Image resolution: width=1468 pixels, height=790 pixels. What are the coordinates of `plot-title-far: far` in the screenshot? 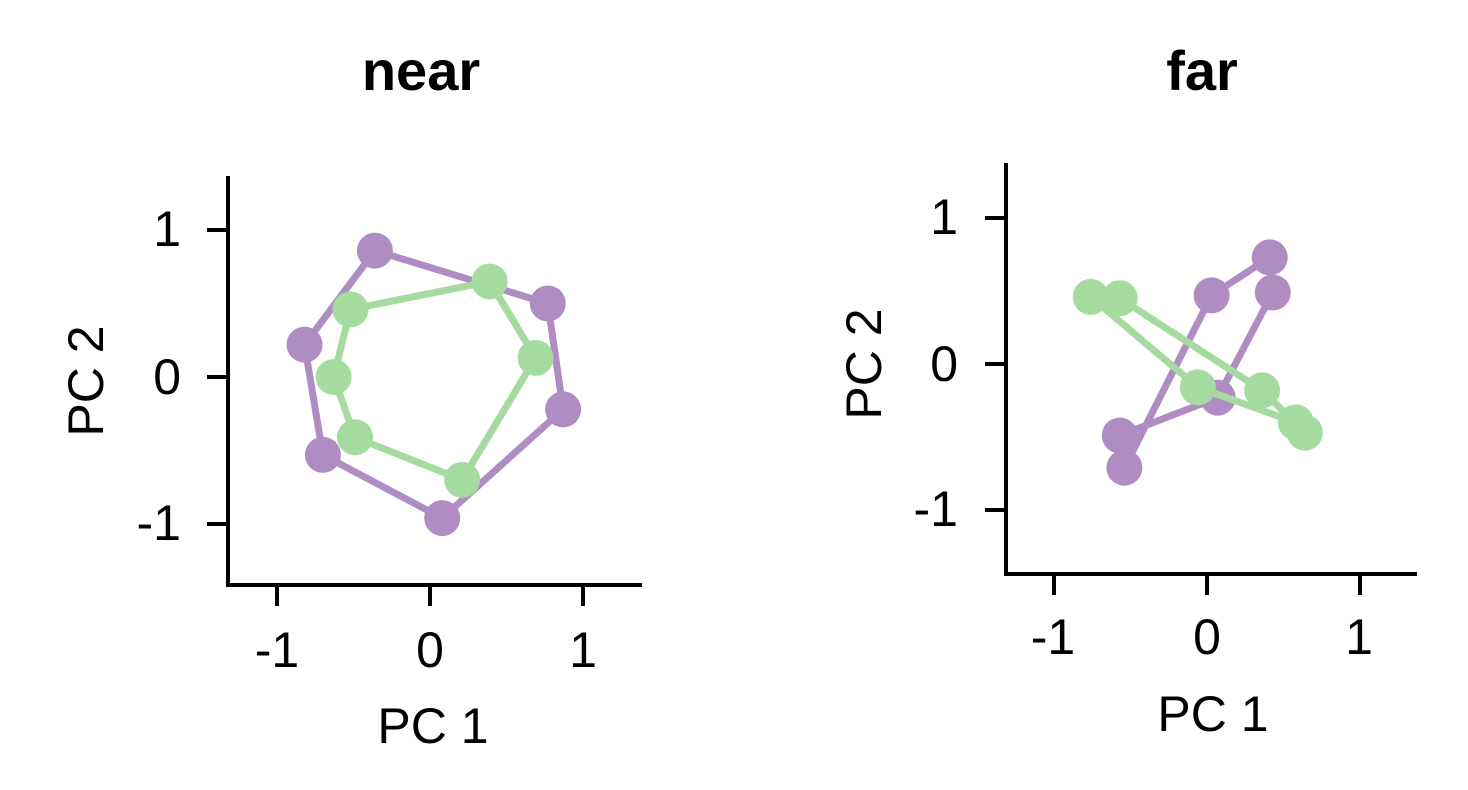 It's located at (1202, 70).